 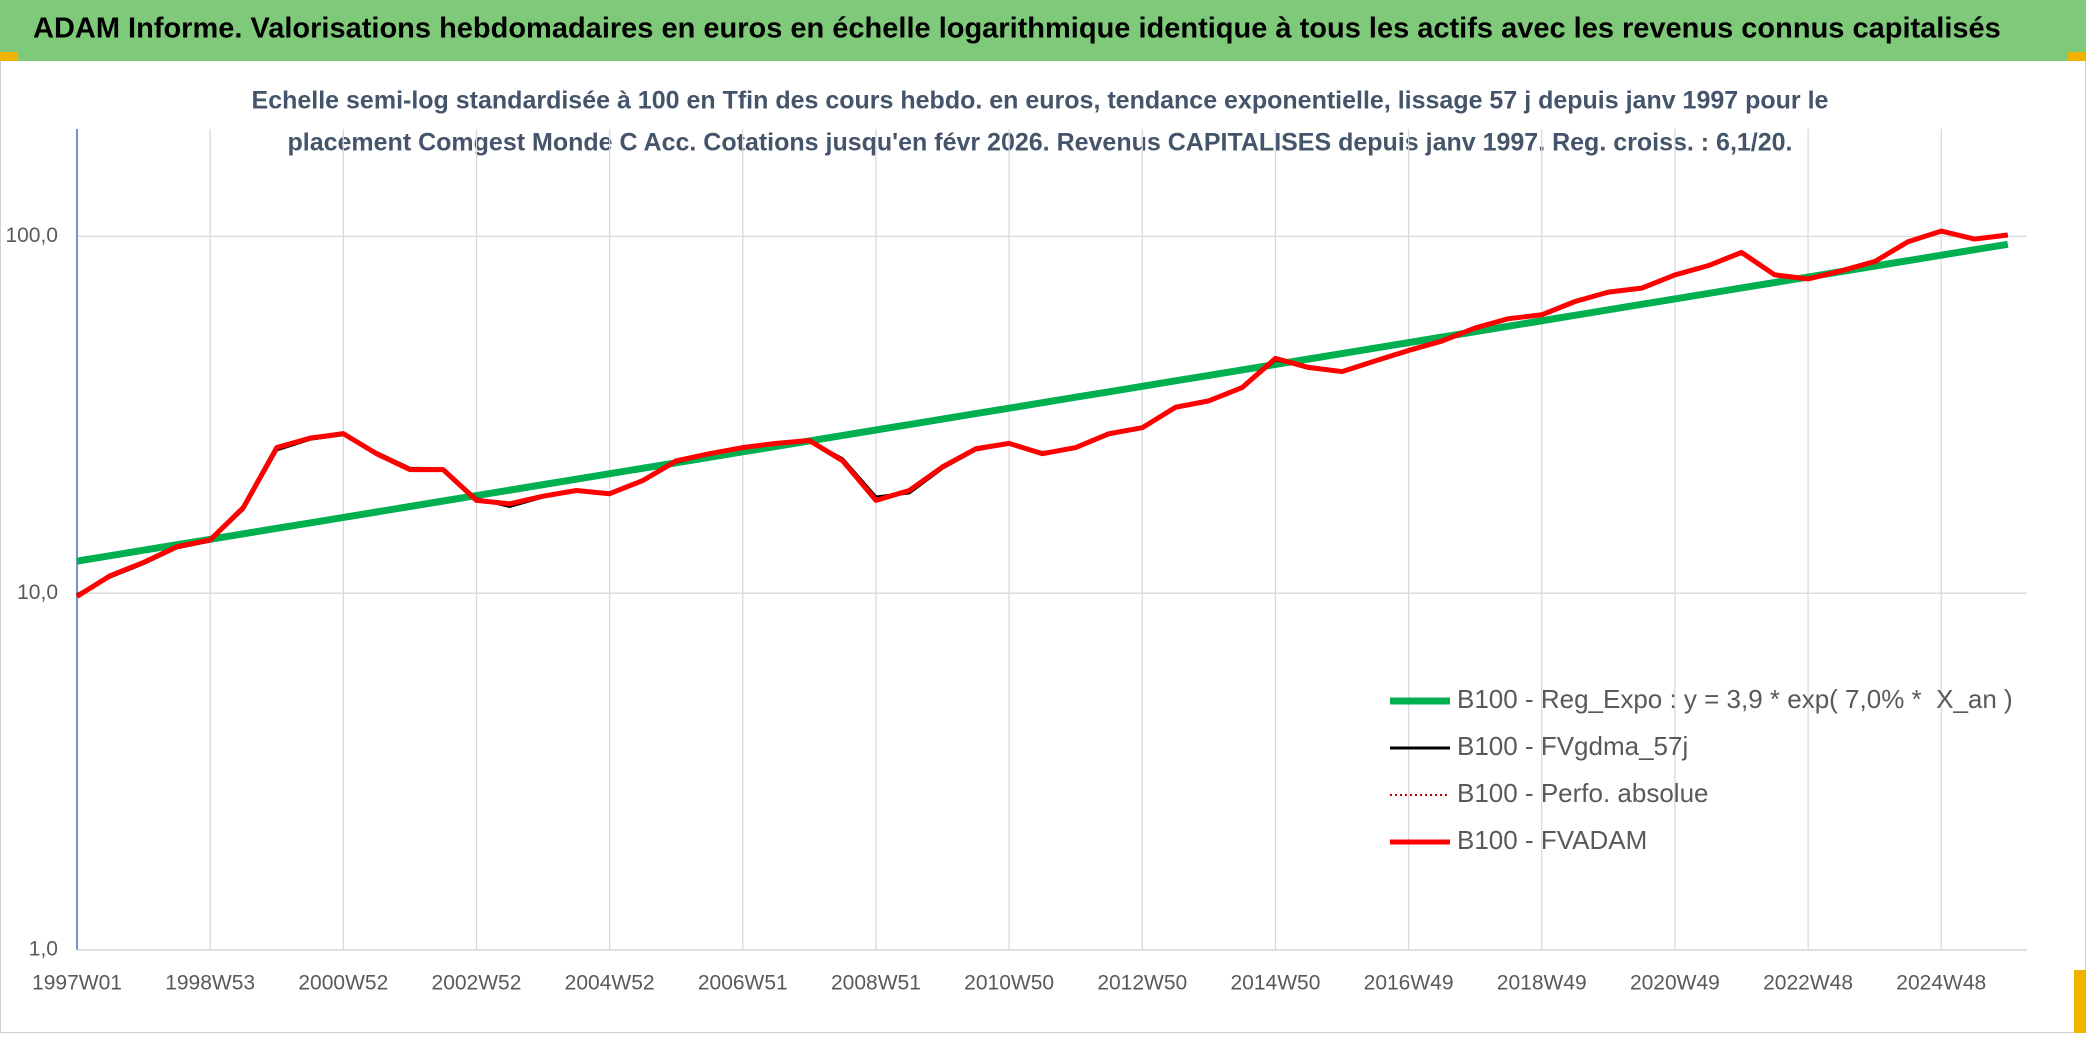 What do you see at coordinates (43, 949) in the screenshot?
I see `y-tick-label: 1,0` at bounding box center [43, 949].